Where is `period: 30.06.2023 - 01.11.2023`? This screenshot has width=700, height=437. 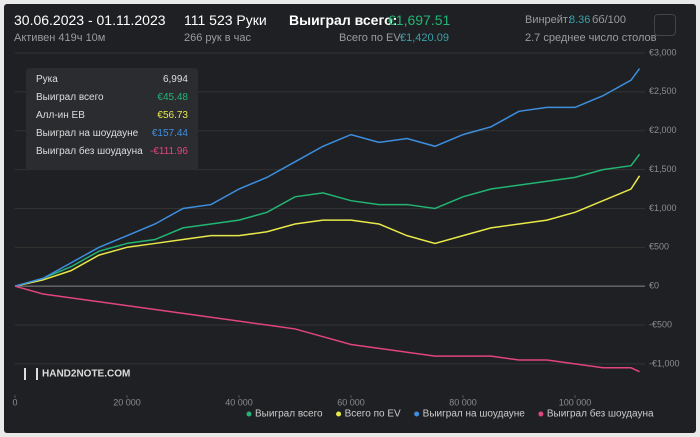
period: 30.06.2023 - 01.11.2023 is located at coordinates (90, 20).